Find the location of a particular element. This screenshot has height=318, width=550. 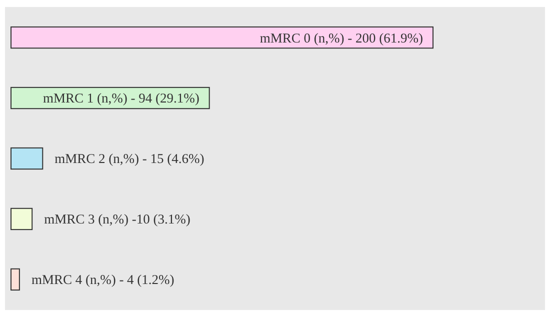

y-tick-label: mMRC 0 (n,%) - 200 (61.9%) is located at coordinates (341, 38).